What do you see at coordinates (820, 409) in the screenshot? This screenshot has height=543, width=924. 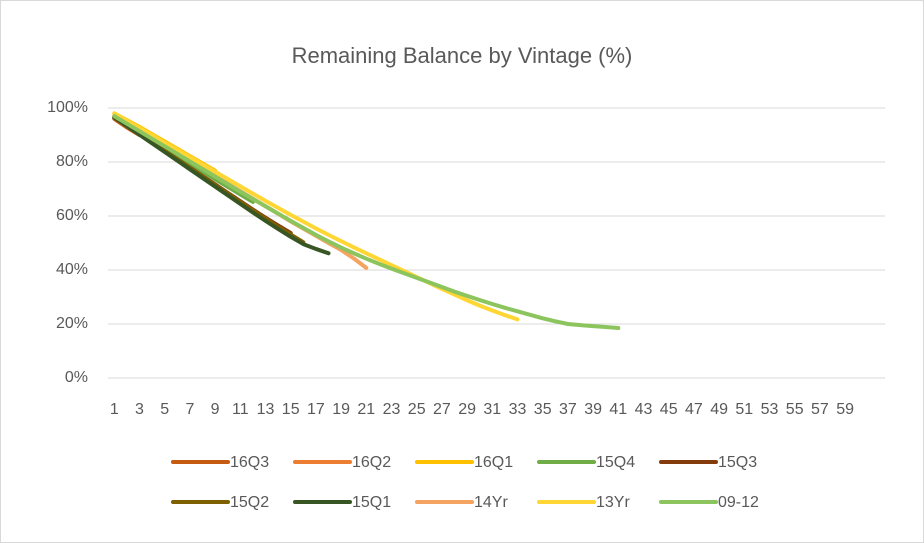 I see `x-tick-label: 57` at bounding box center [820, 409].